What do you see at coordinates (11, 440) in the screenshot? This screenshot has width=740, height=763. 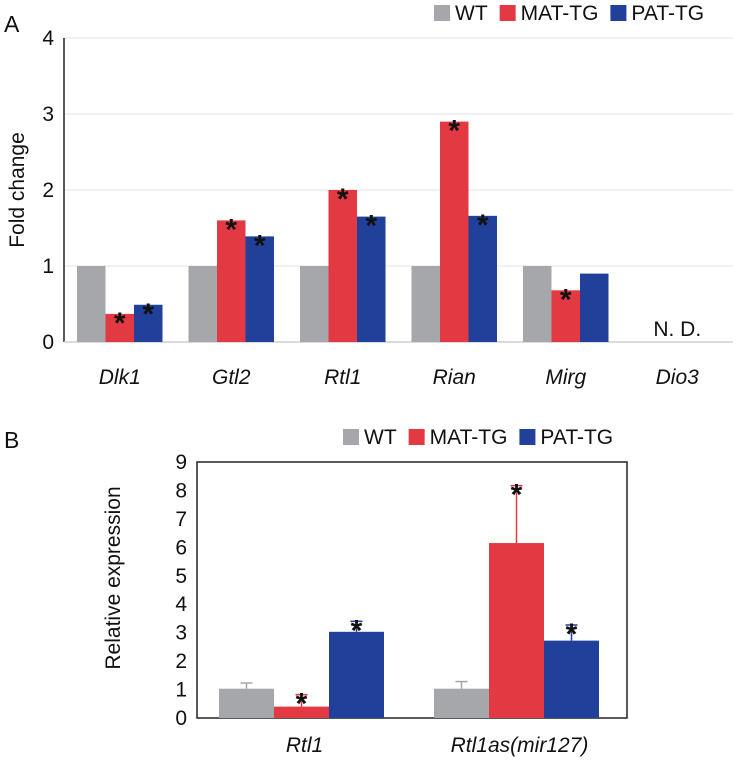 I see `panel-b-label: B` at bounding box center [11, 440].